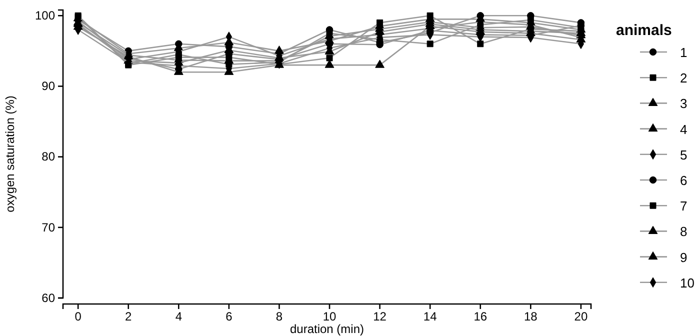 The image size is (700, 336). What do you see at coordinates (49, 157) in the screenshot?
I see `y-tick-label: 80` at bounding box center [49, 157].